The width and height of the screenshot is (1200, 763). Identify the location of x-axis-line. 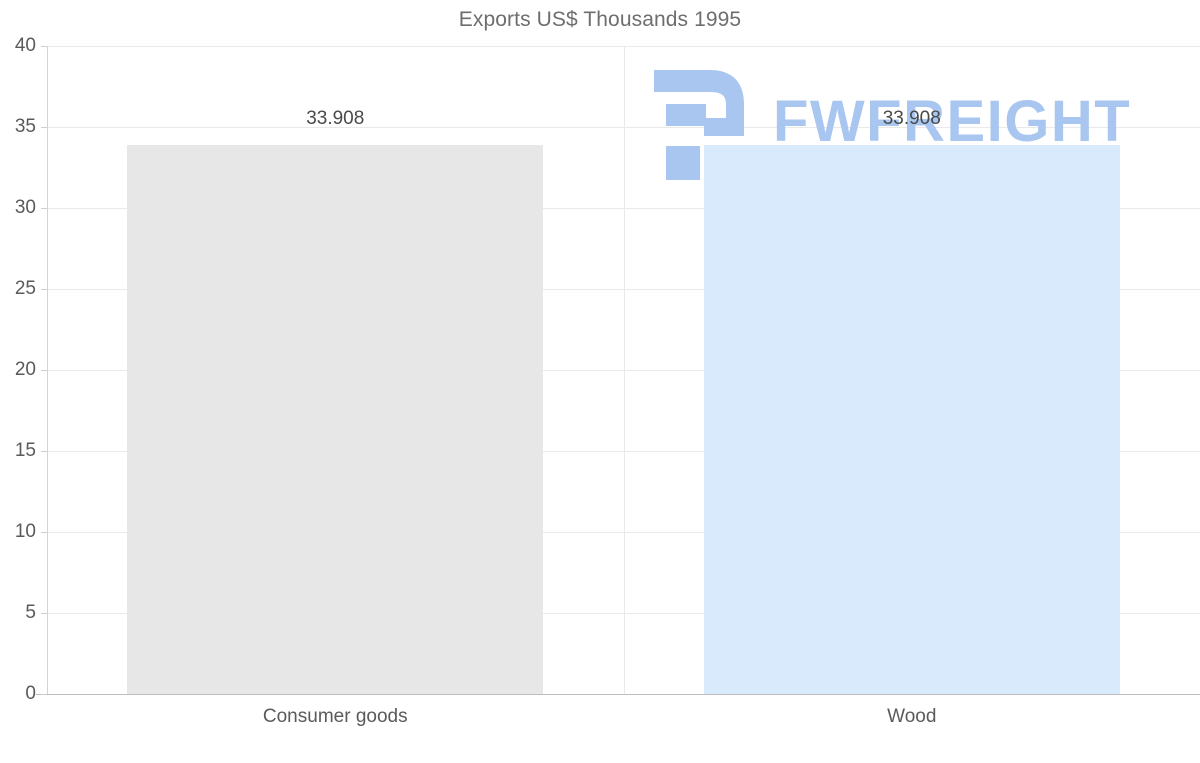
(618, 694).